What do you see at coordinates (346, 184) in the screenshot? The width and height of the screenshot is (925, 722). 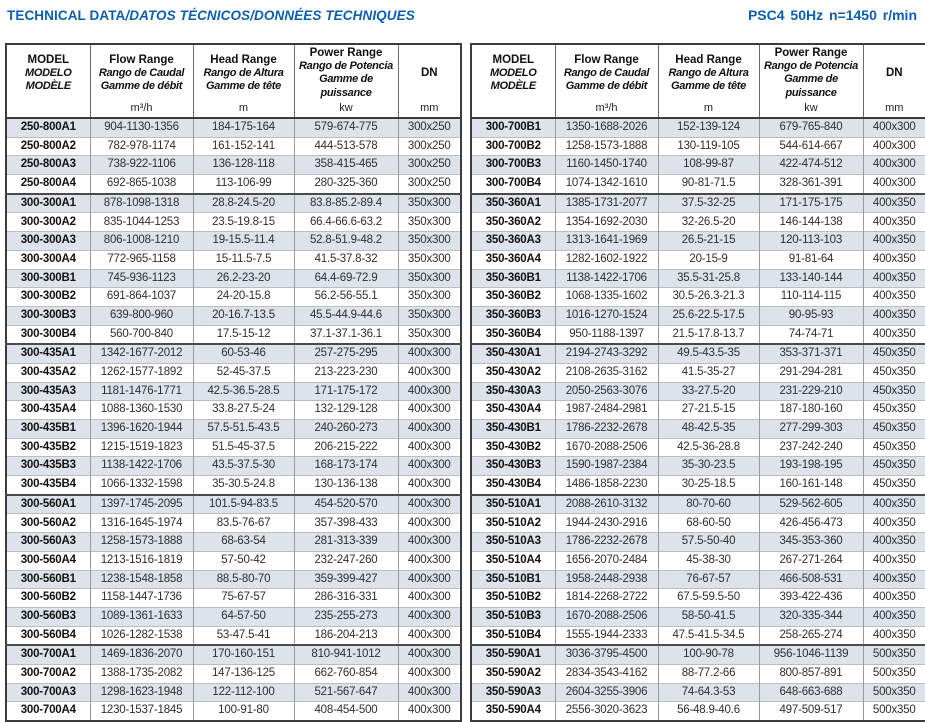 I see `cell-power: 280-325-360` at bounding box center [346, 184].